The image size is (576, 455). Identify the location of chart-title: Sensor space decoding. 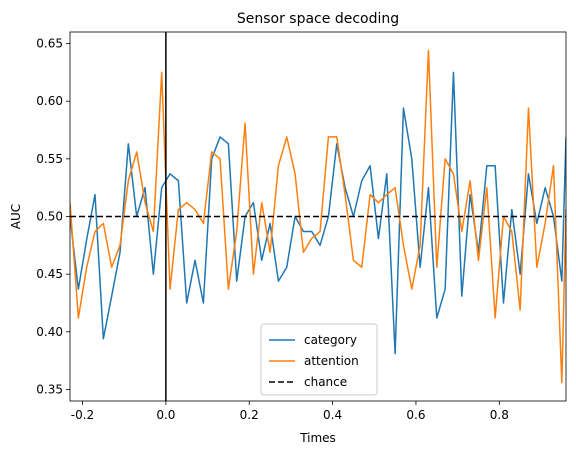
(318, 19).